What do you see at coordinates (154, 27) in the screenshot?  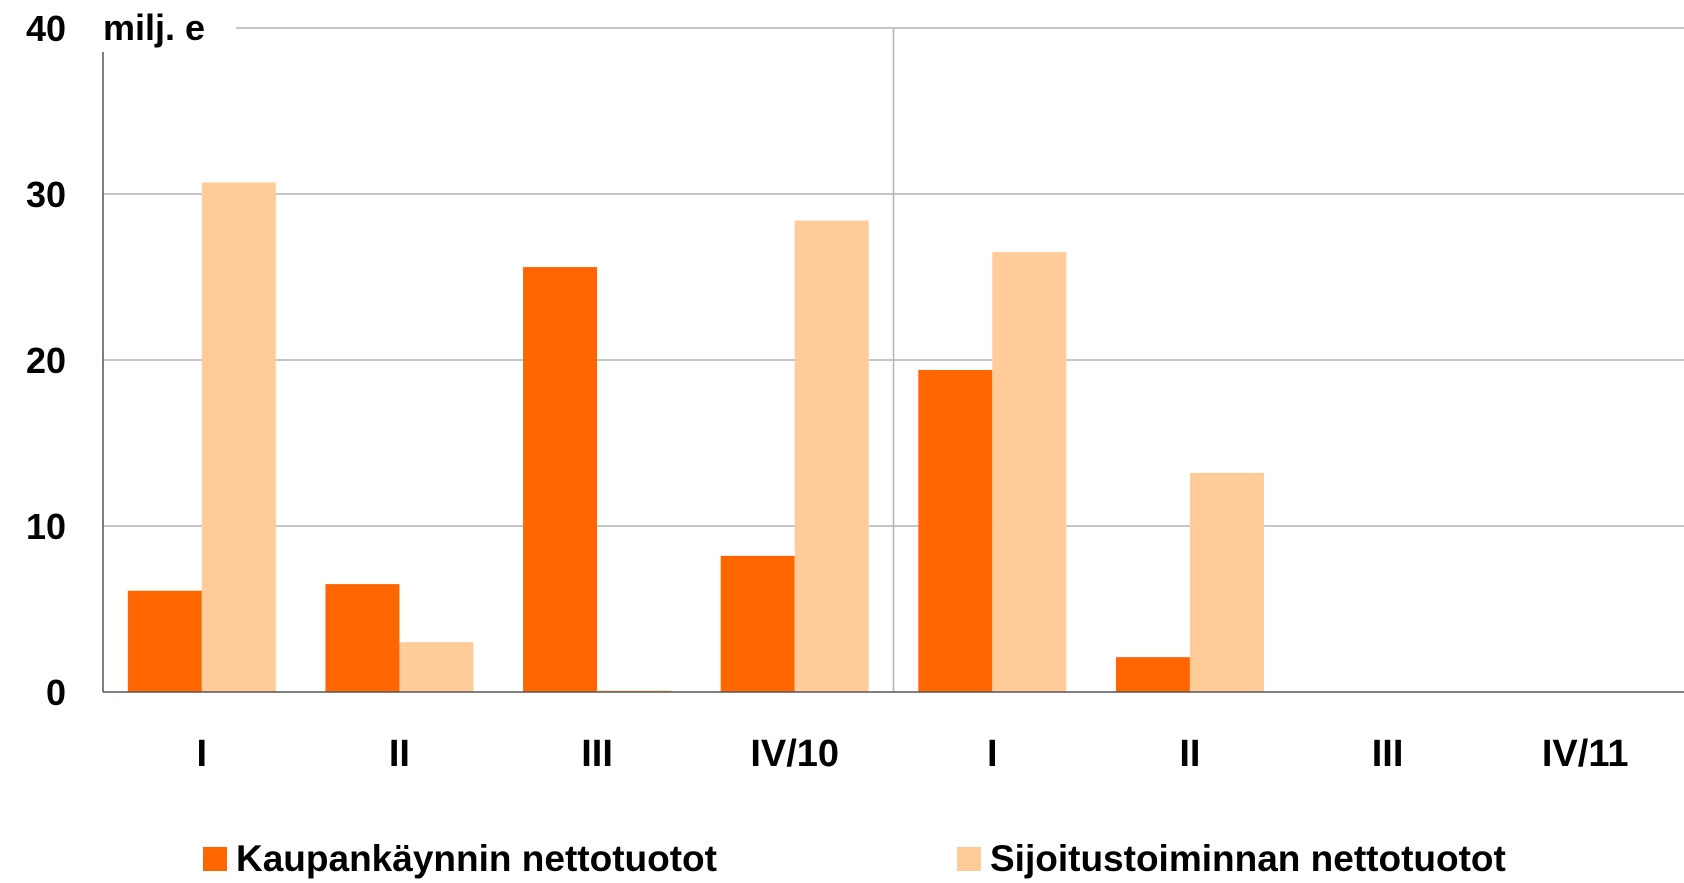 I see `y-unit-label: milj. e` at bounding box center [154, 27].